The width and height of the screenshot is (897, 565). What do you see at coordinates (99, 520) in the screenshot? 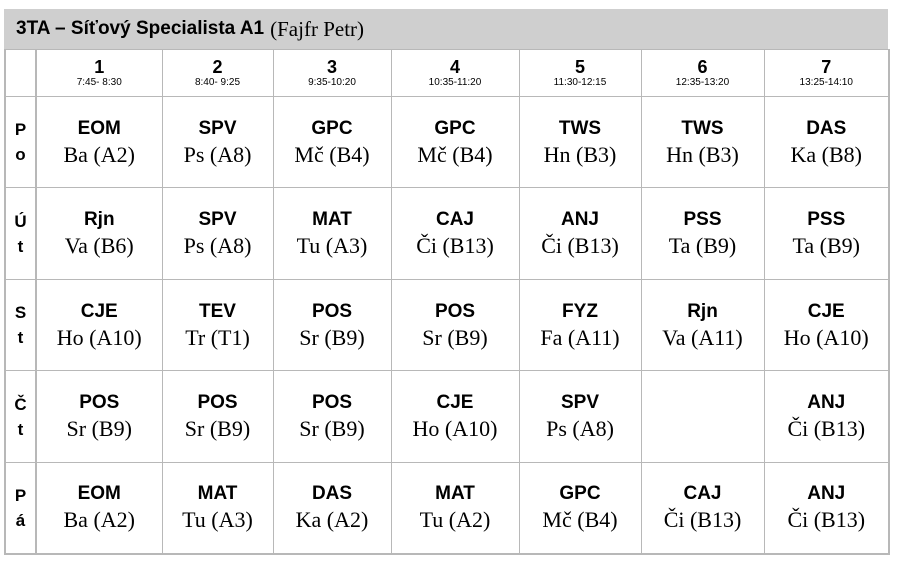
I see `lesson-teacher-room: Ba (A2)` at bounding box center [99, 520].